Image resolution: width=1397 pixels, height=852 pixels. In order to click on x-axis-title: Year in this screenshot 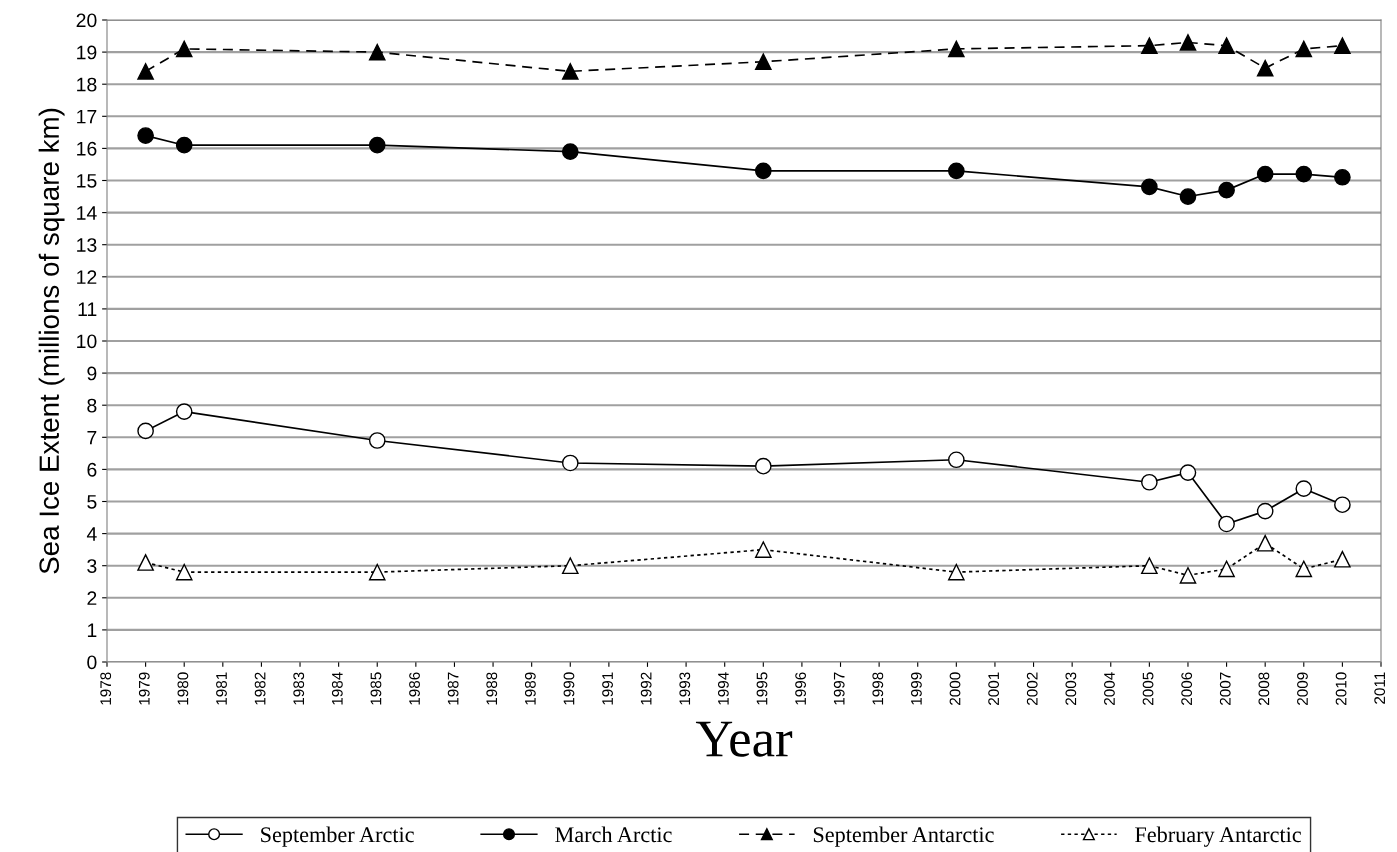, I will do `click(744, 739)`.